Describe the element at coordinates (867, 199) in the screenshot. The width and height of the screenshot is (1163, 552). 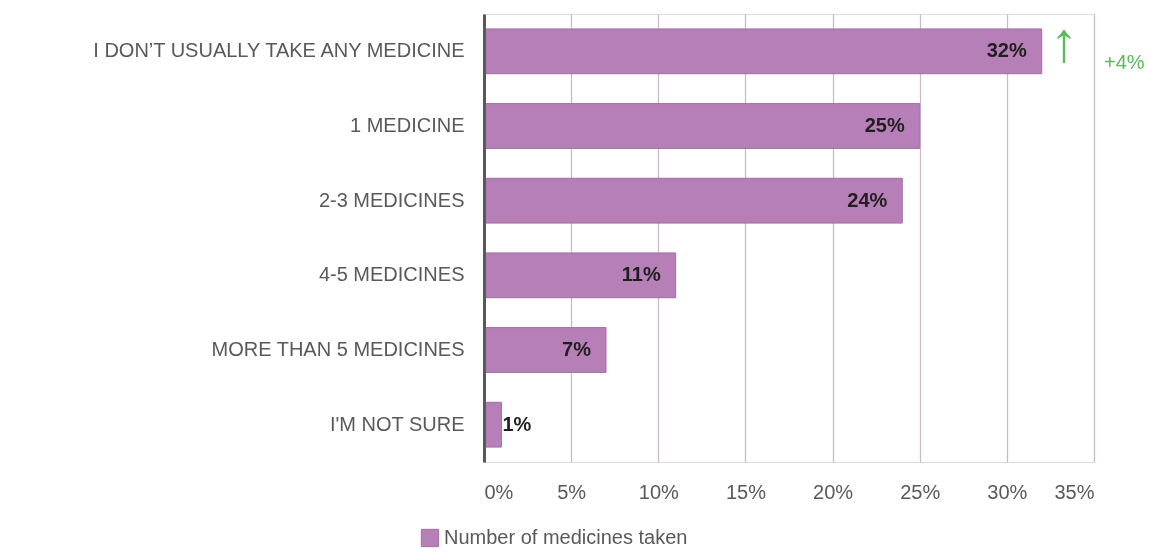
I see `data-label: 24%` at that location.